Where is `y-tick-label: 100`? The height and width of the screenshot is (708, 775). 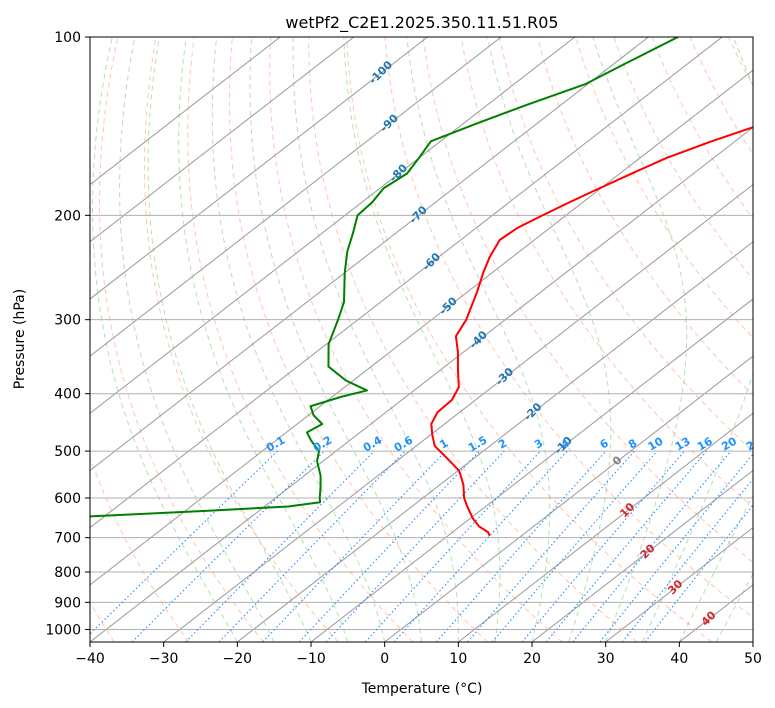
y-tick-label: 100 is located at coordinates (67, 38).